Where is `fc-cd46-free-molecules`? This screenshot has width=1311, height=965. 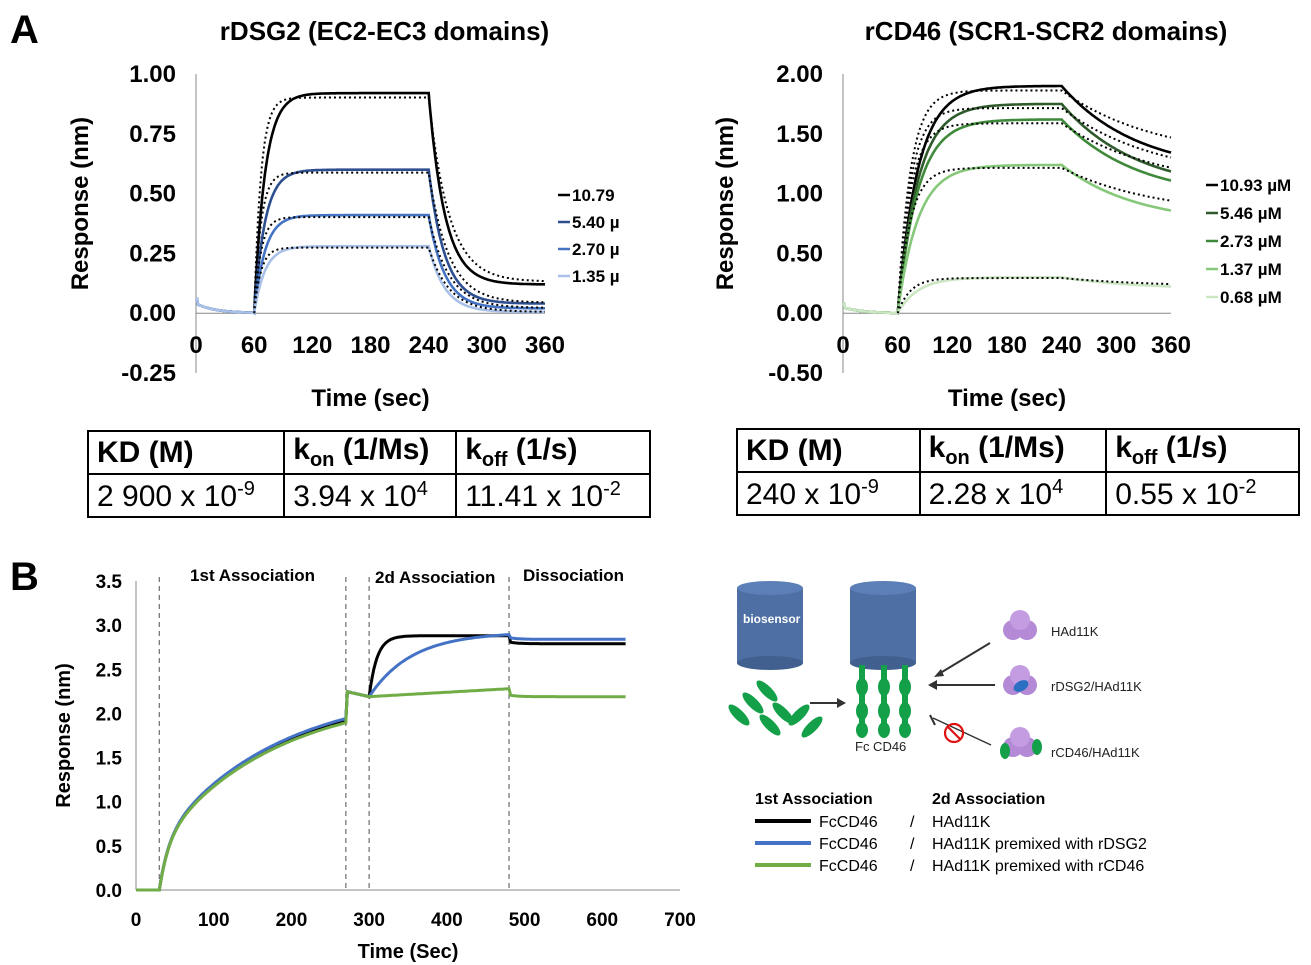
fc-cd46-free-molecules is located at coordinates (775, 709).